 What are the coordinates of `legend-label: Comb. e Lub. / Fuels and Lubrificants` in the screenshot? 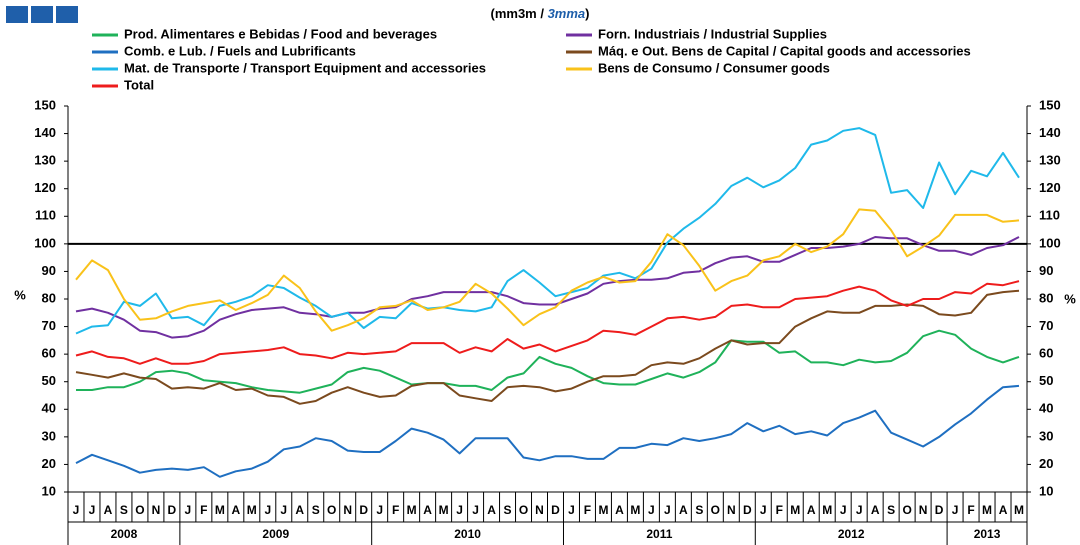 It's located at (240, 50).